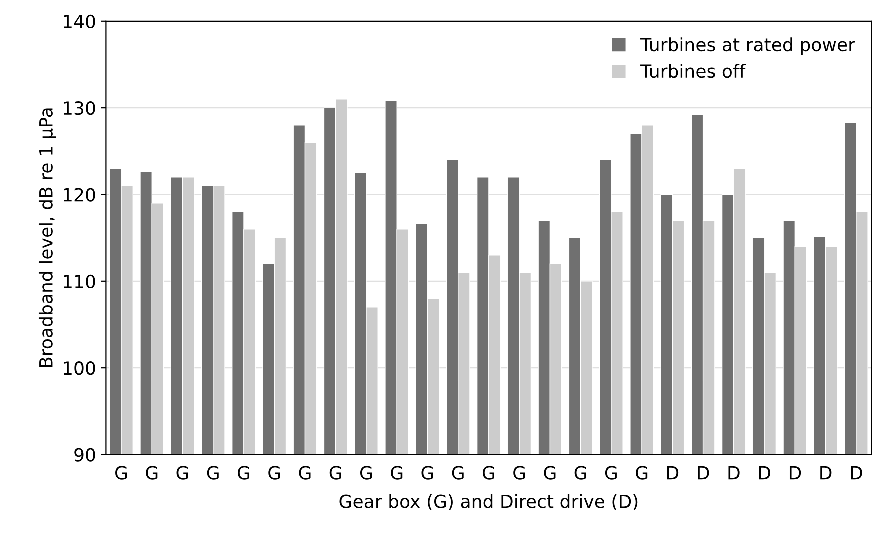 This screenshot has height=535, width=885. Describe the element at coordinates (80, 195) in the screenshot. I see `y-tick-label: 120` at that location.